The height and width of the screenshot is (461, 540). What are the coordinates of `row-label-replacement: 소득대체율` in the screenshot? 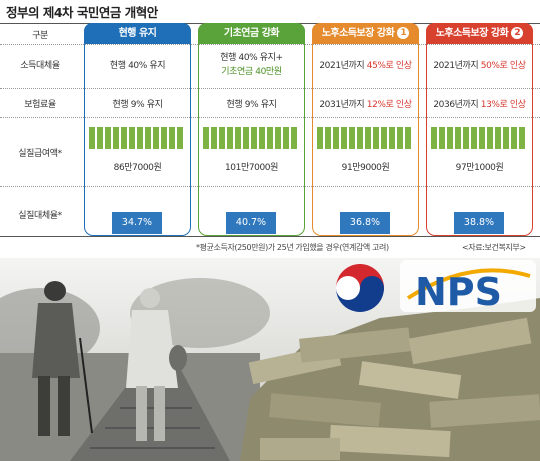 It's located at (40, 66).